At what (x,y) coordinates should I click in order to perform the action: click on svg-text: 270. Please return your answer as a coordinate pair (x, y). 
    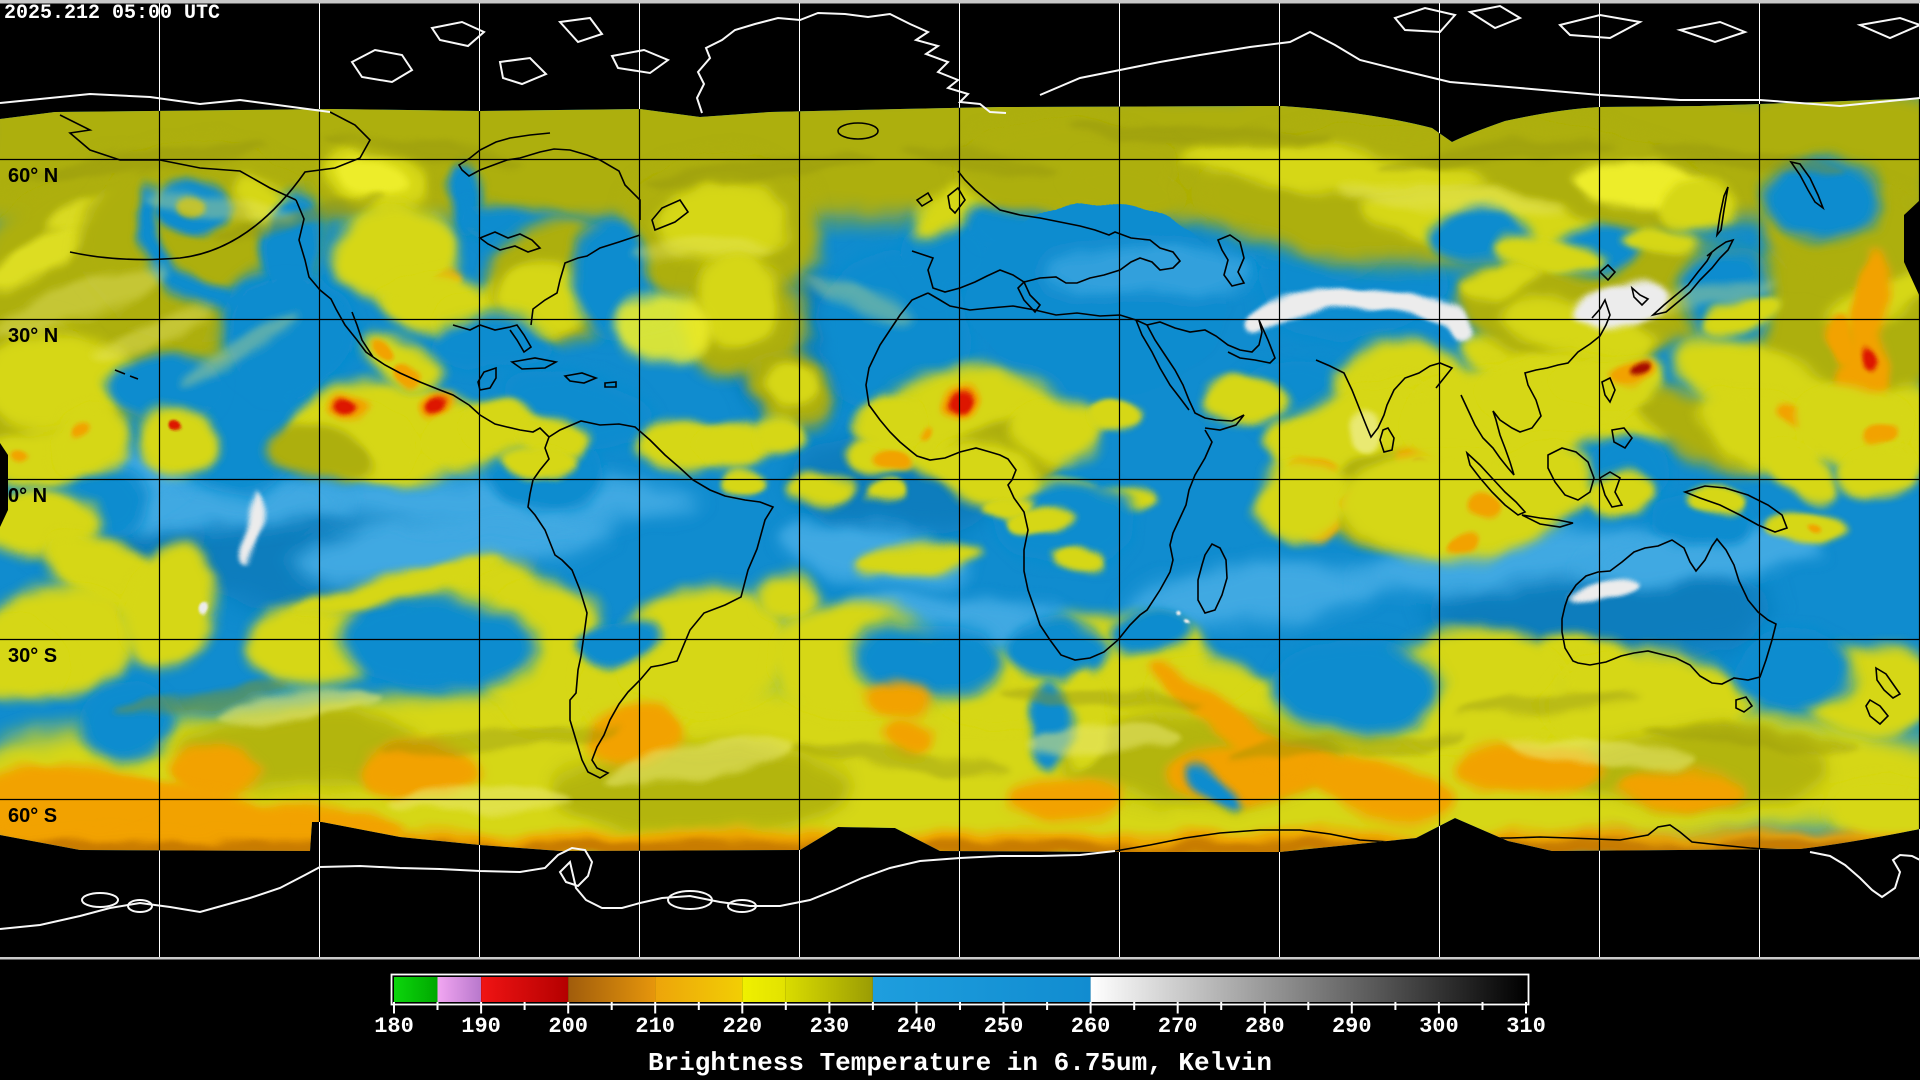
    Looking at the image, I should click on (1178, 1026).